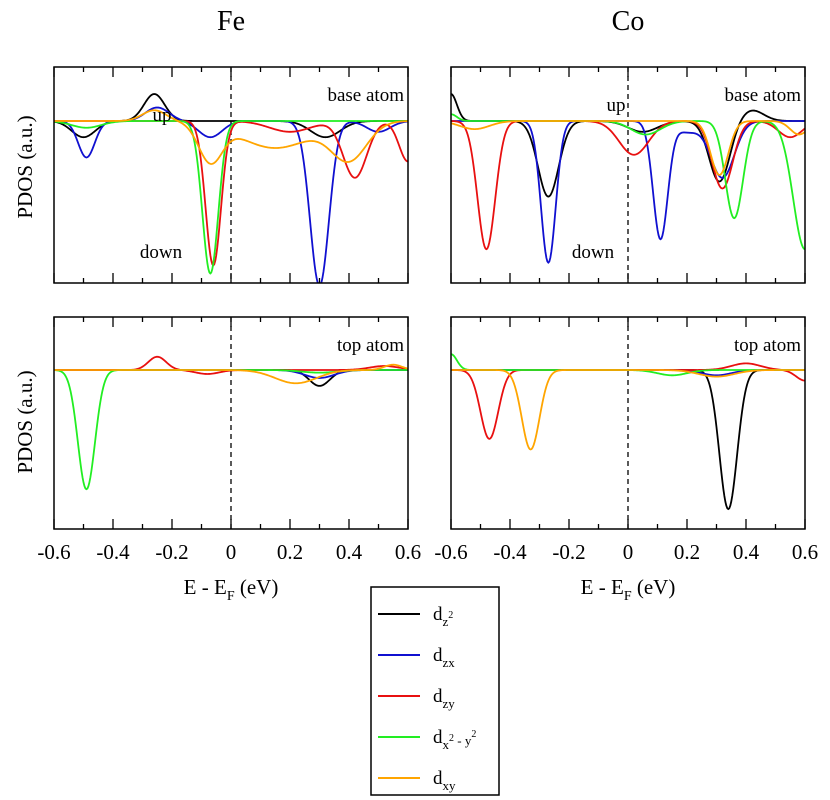 The image size is (830, 800). I want to click on xlabel-fe-sub: F, so click(231, 596).